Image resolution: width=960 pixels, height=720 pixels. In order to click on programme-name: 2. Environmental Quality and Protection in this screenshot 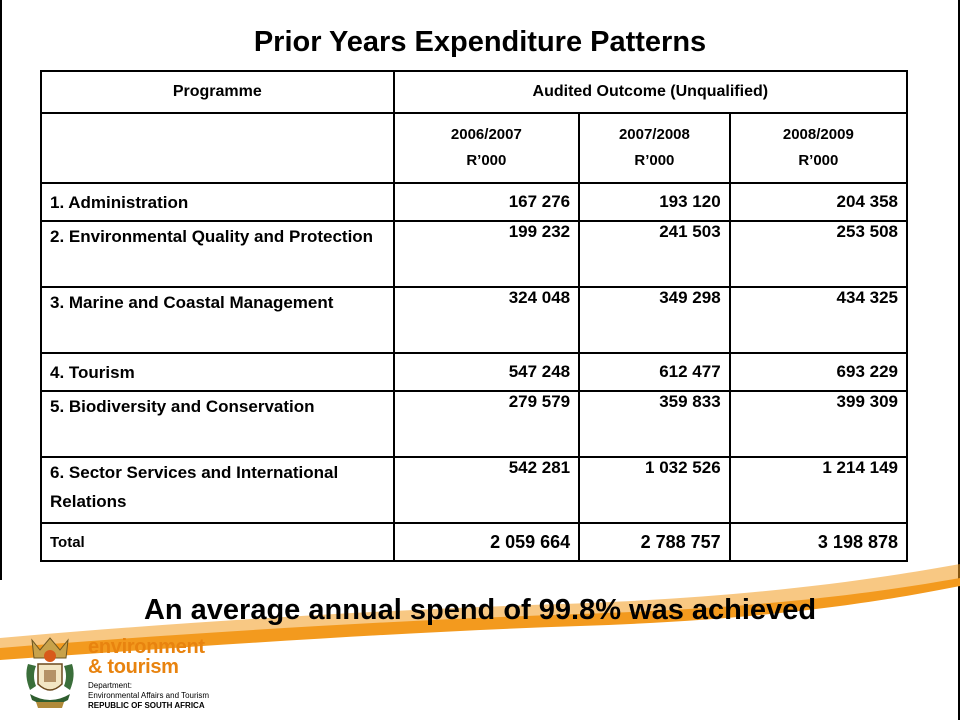, I will do `click(217, 254)`.